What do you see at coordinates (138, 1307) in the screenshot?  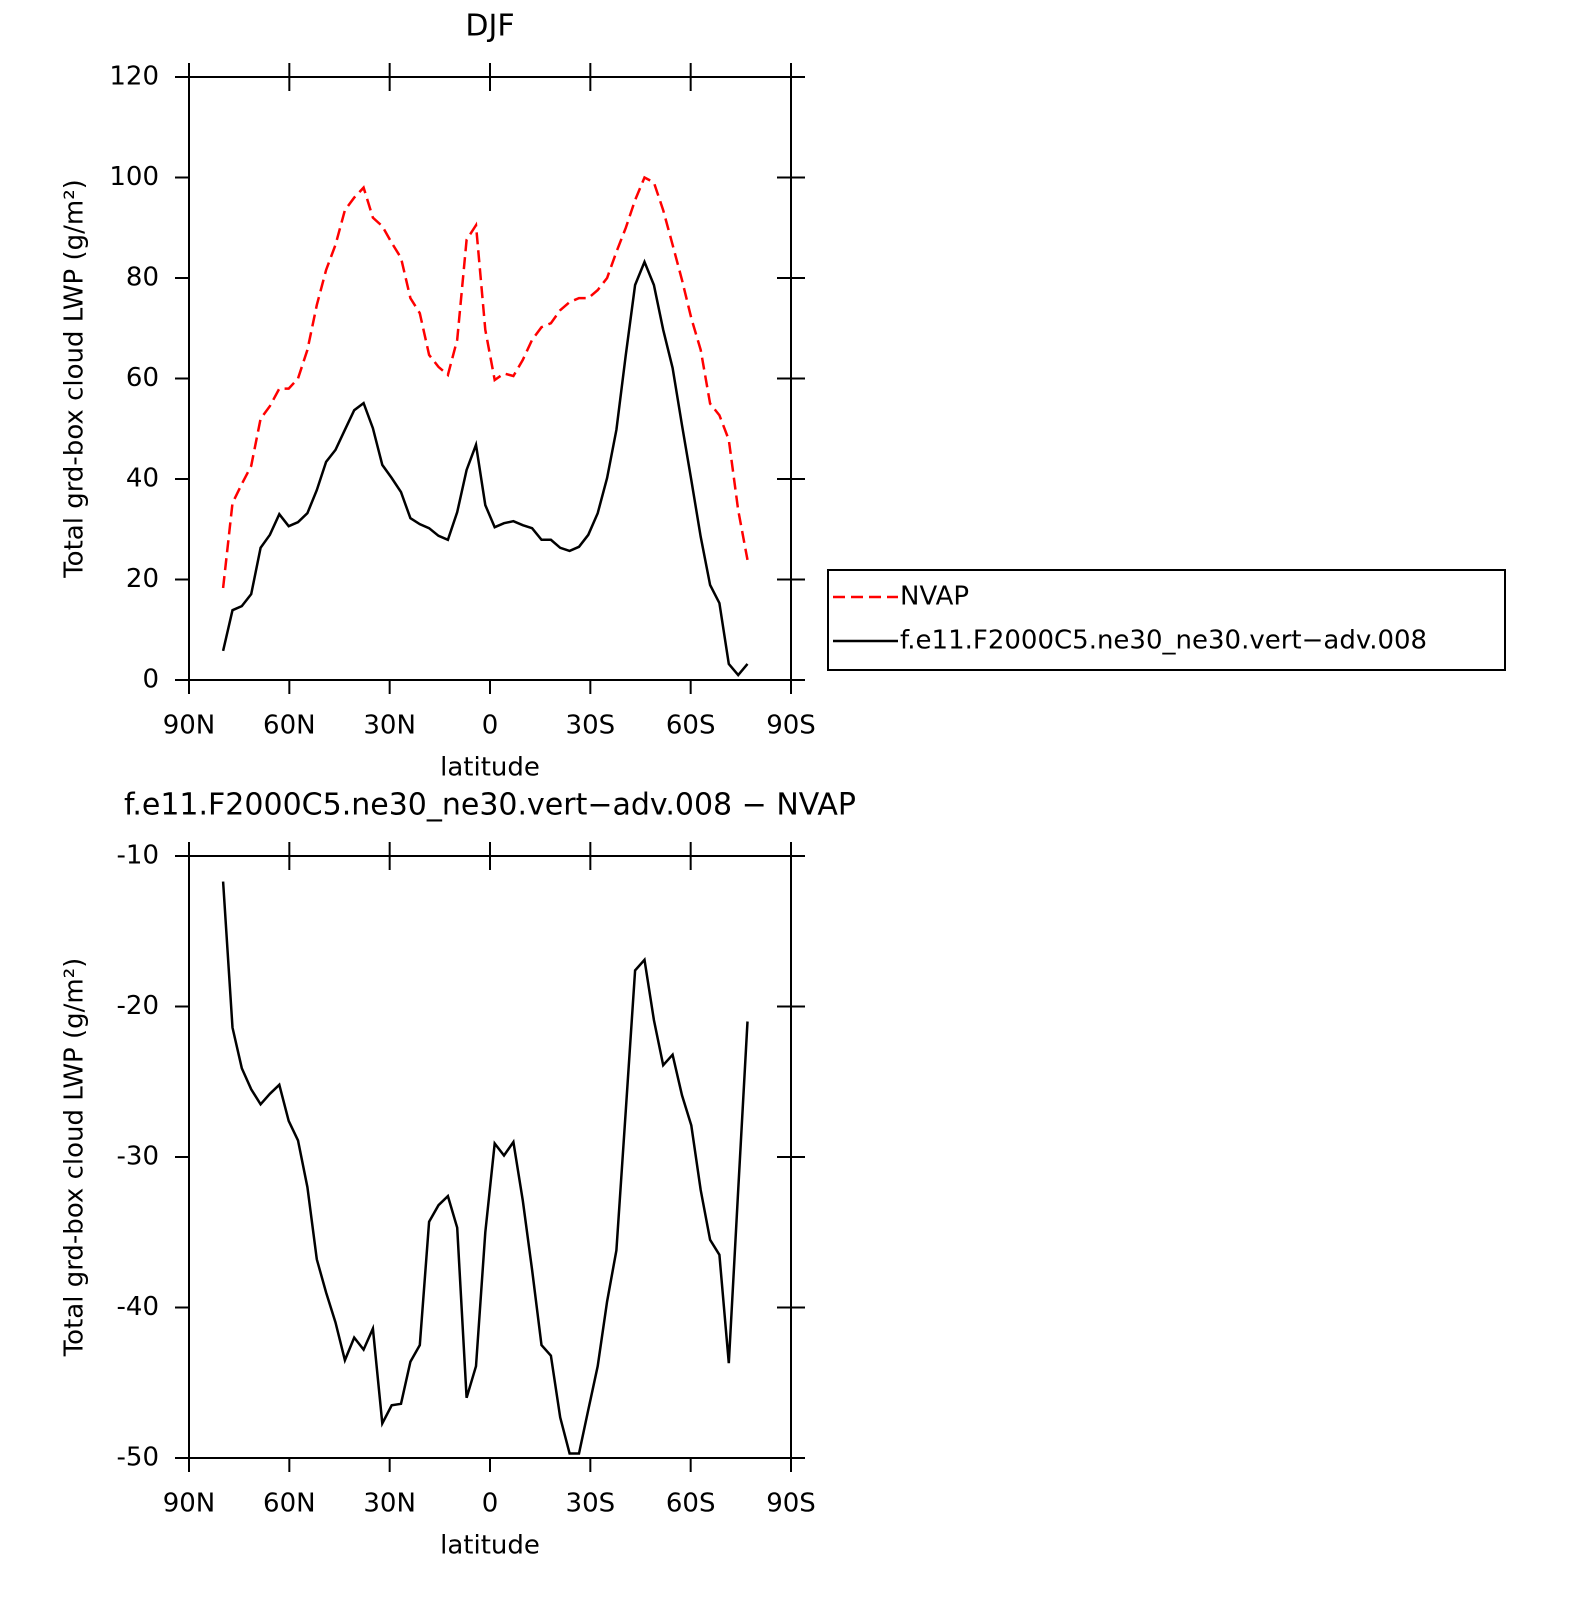 I see `y-tick-label: -40` at bounding box center [138, 1307].